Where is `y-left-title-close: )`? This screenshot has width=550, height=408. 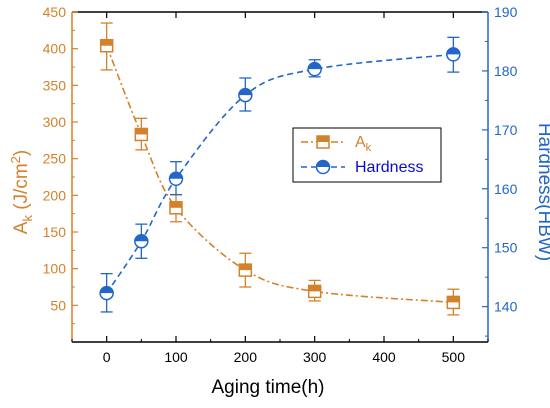 y-left-title-close: ) is located at coordinates (21, 153).